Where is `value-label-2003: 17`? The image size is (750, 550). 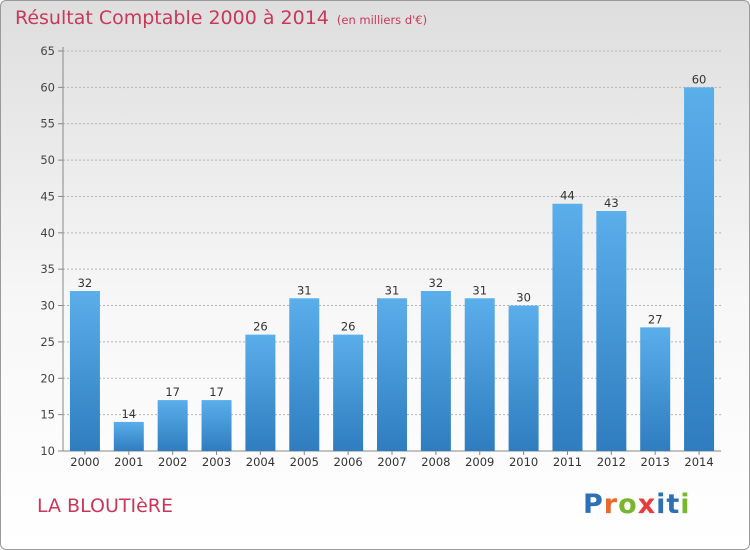
value-label-2003: 17 is located at coordinates (216, 392).